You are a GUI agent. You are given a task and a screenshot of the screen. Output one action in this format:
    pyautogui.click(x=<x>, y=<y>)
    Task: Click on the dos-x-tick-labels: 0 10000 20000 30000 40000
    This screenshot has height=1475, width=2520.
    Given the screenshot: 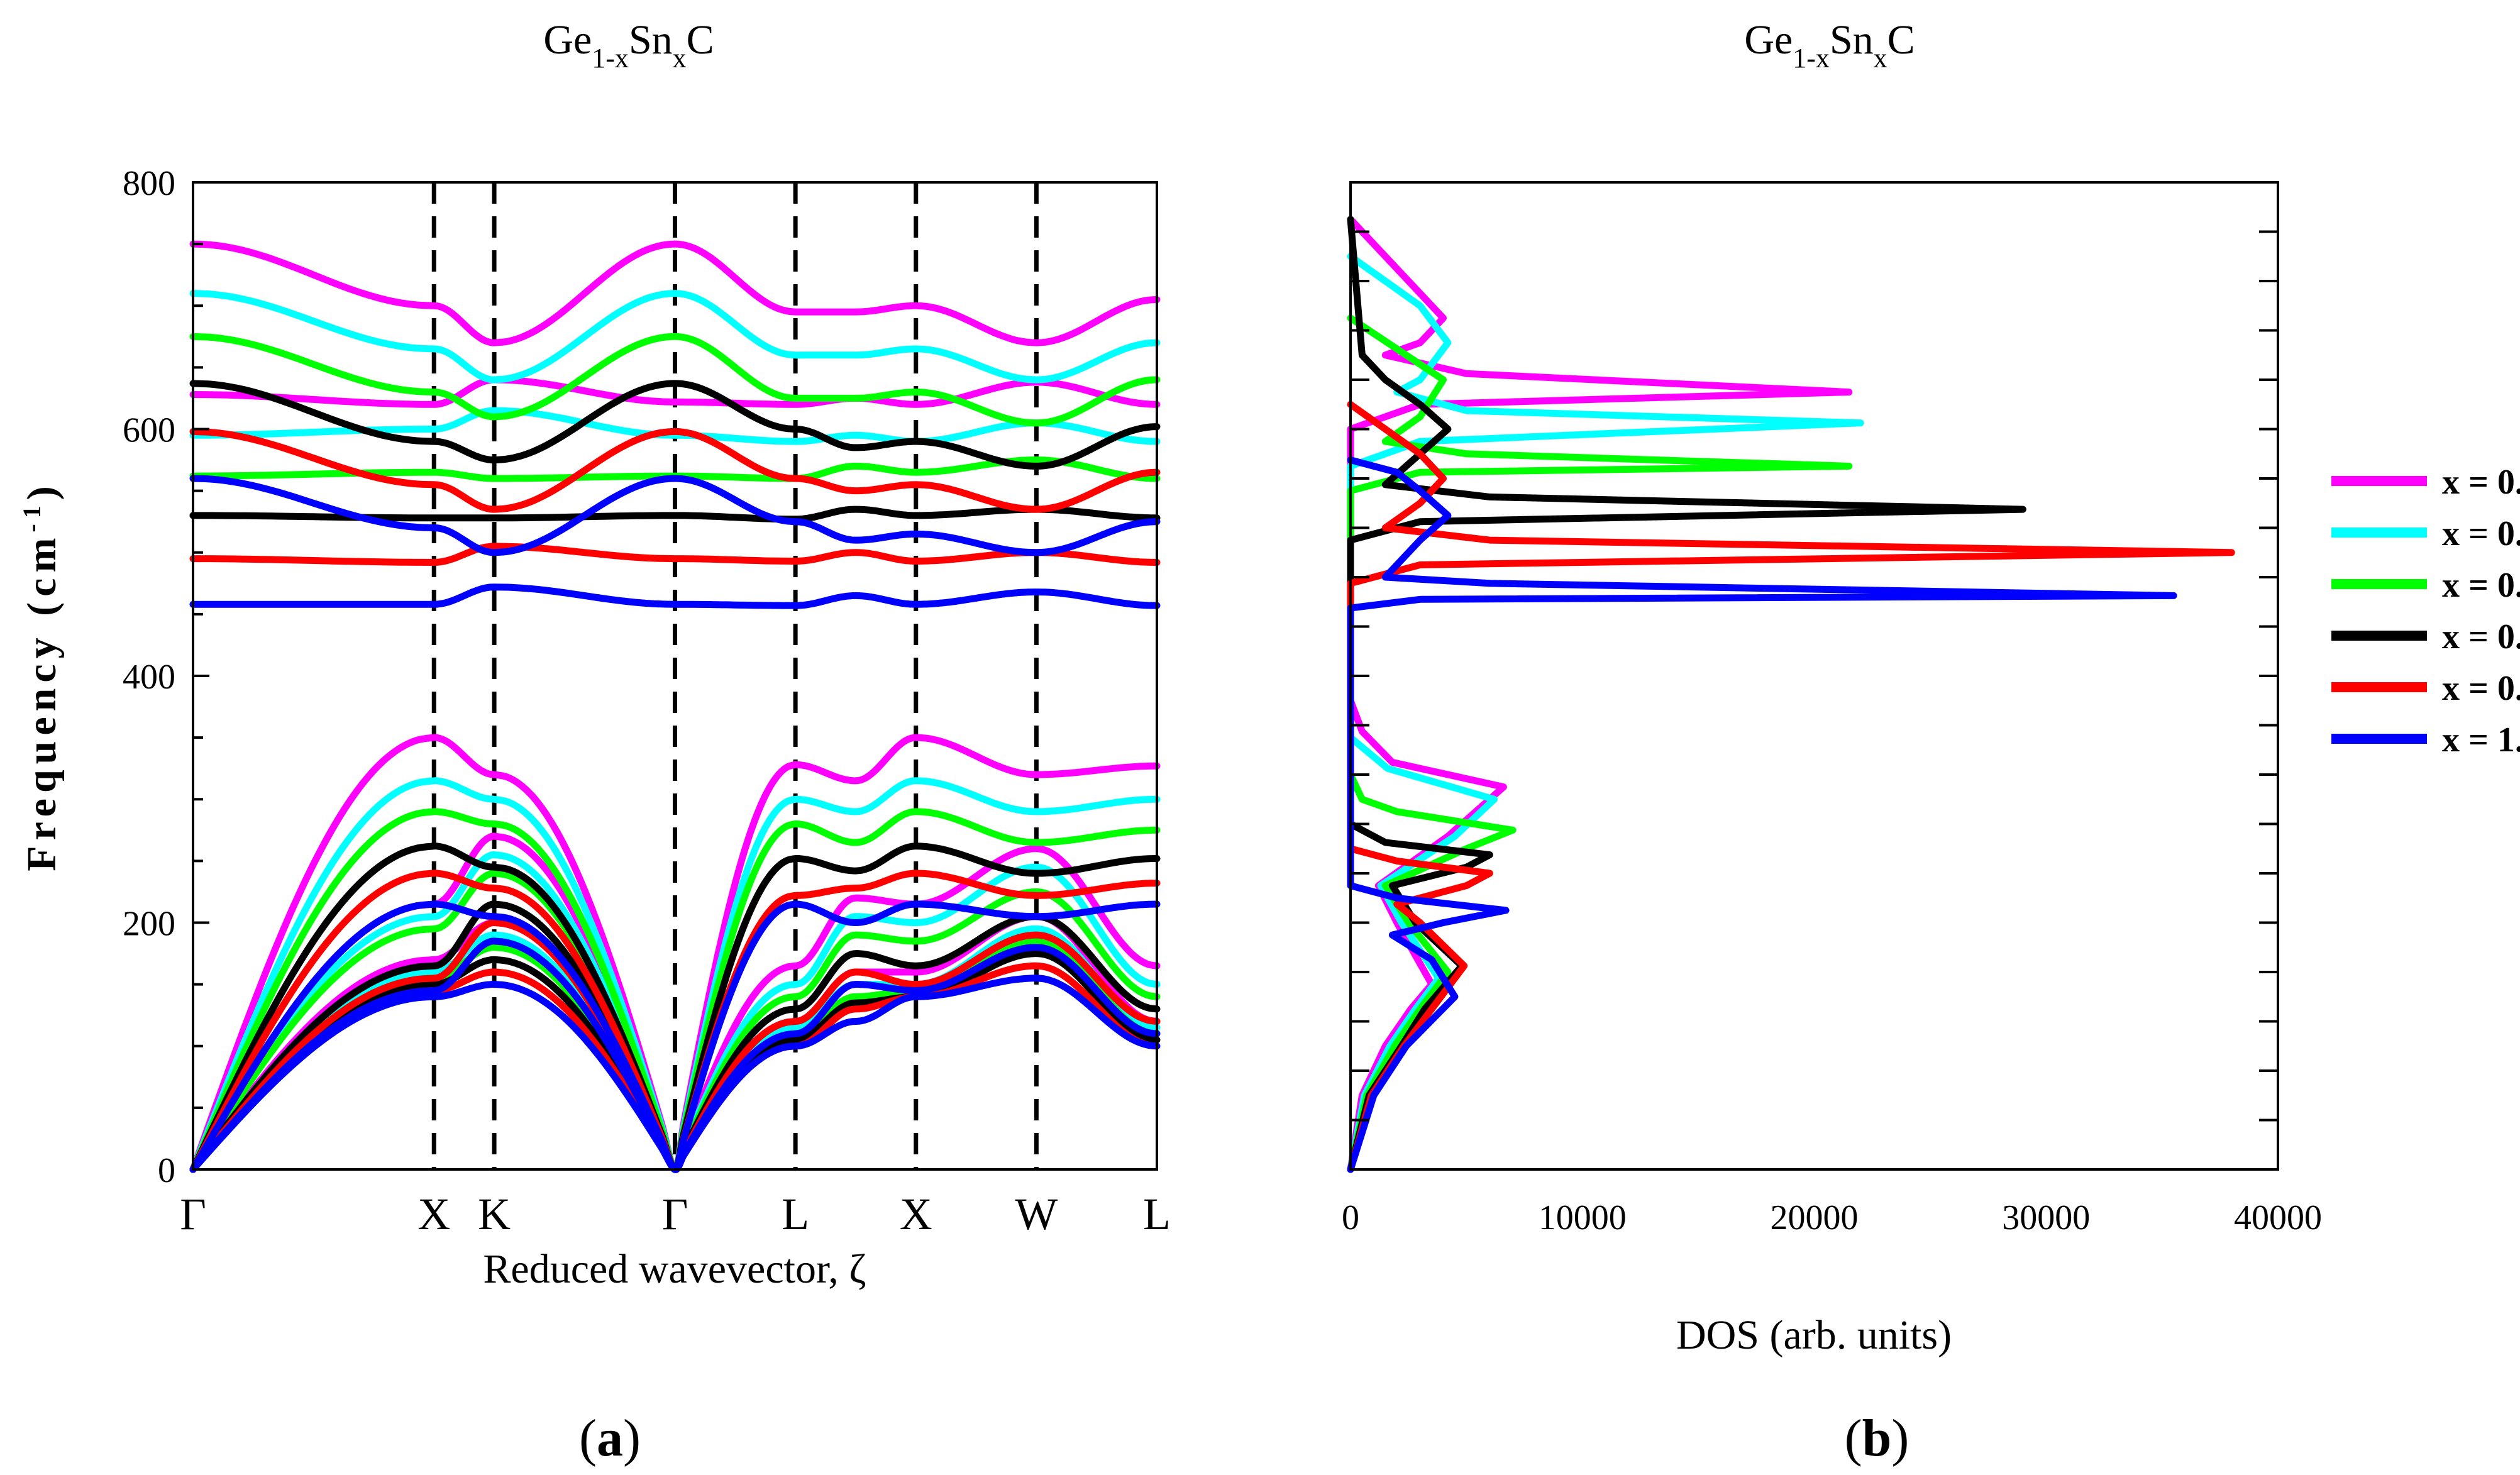 What is the action you would take?
    pyautogui.click(x=1832, y=1217)
    